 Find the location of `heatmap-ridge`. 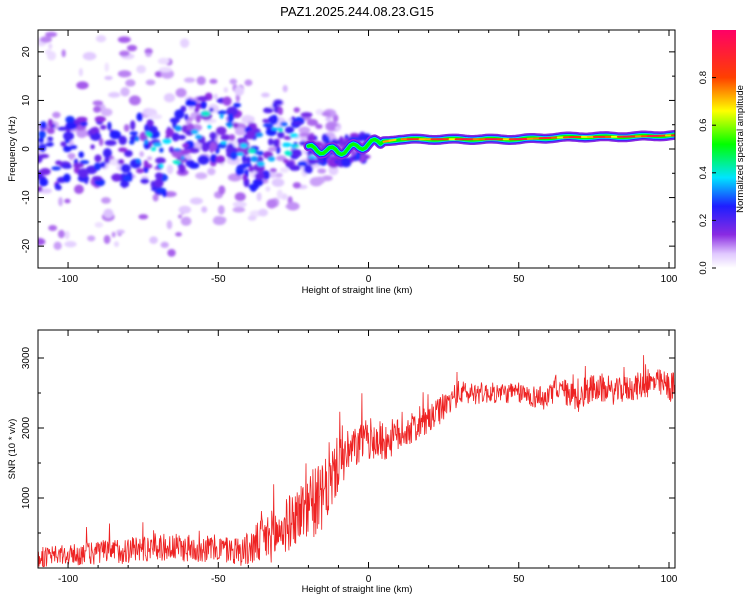

heatmap-ridge is located at coordinates (489, 144).